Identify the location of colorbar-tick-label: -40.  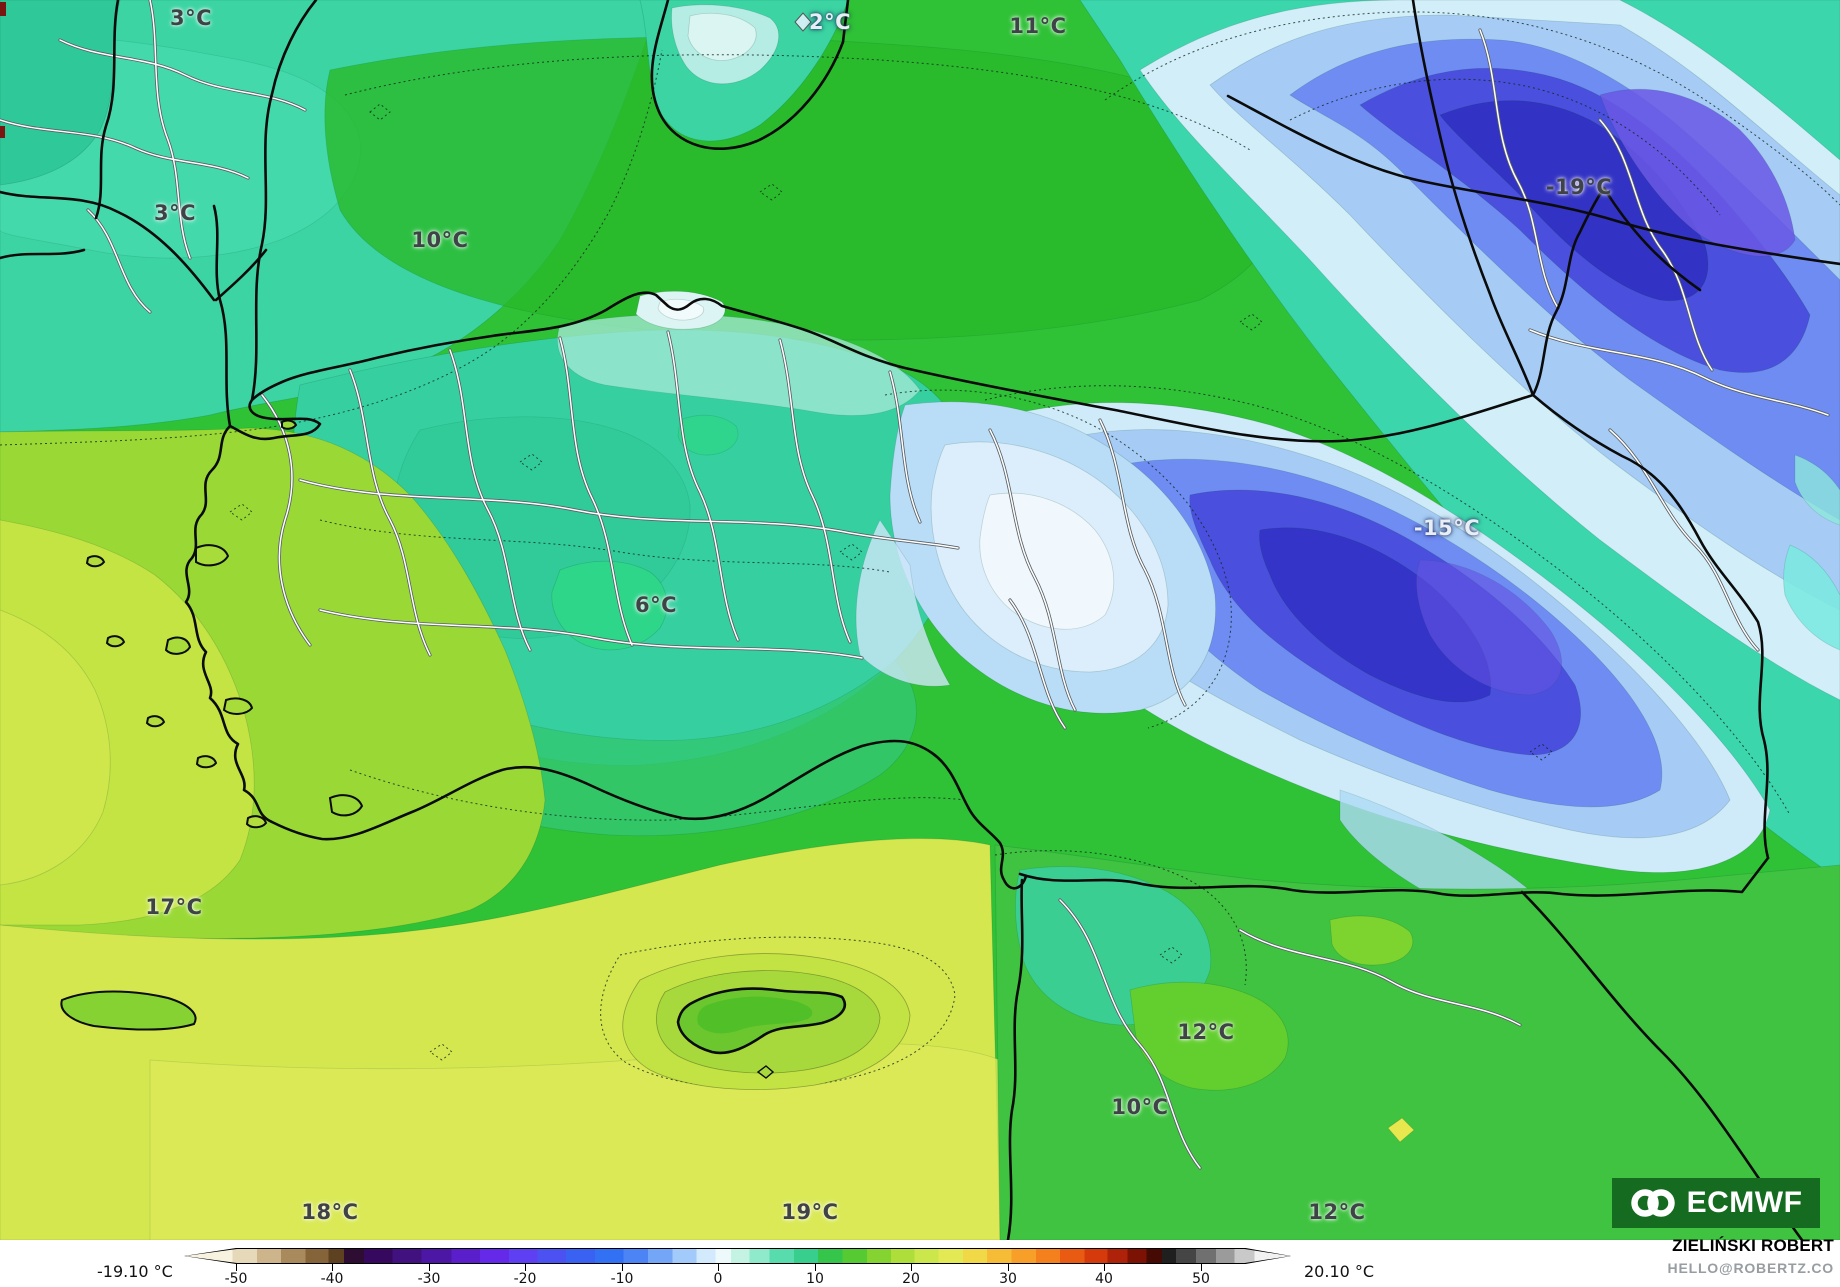
(332, 1279).